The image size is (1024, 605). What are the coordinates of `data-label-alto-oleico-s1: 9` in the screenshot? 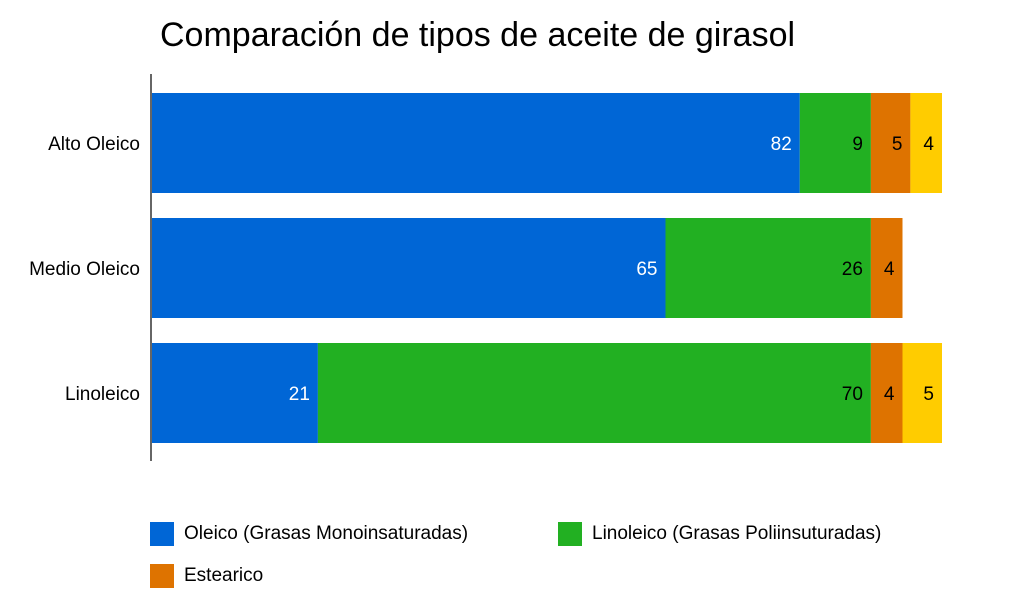 It's located at (857, 144).